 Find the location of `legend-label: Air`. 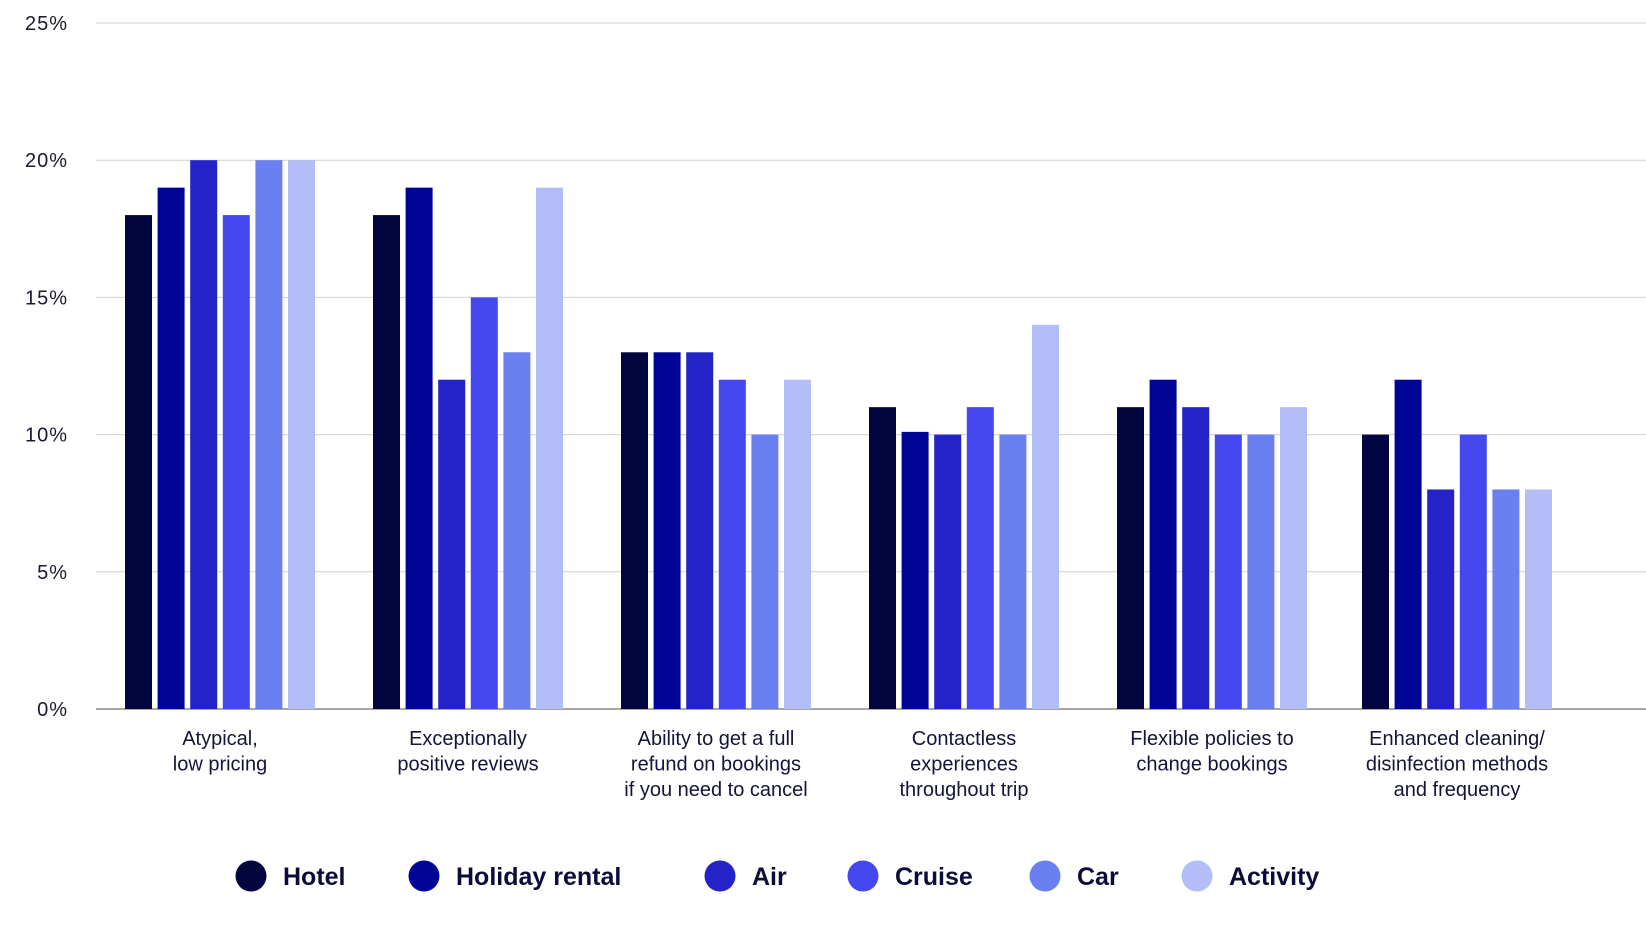

legend-label: Air is located at coordinates (769, 877).